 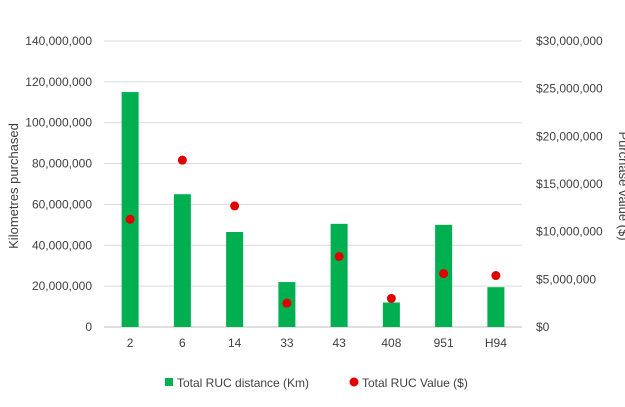 What do you see at coordinates (88, 327) in the screenshot?
I see `left-axis-tick-label: 0` at bounding box center [88, 327].